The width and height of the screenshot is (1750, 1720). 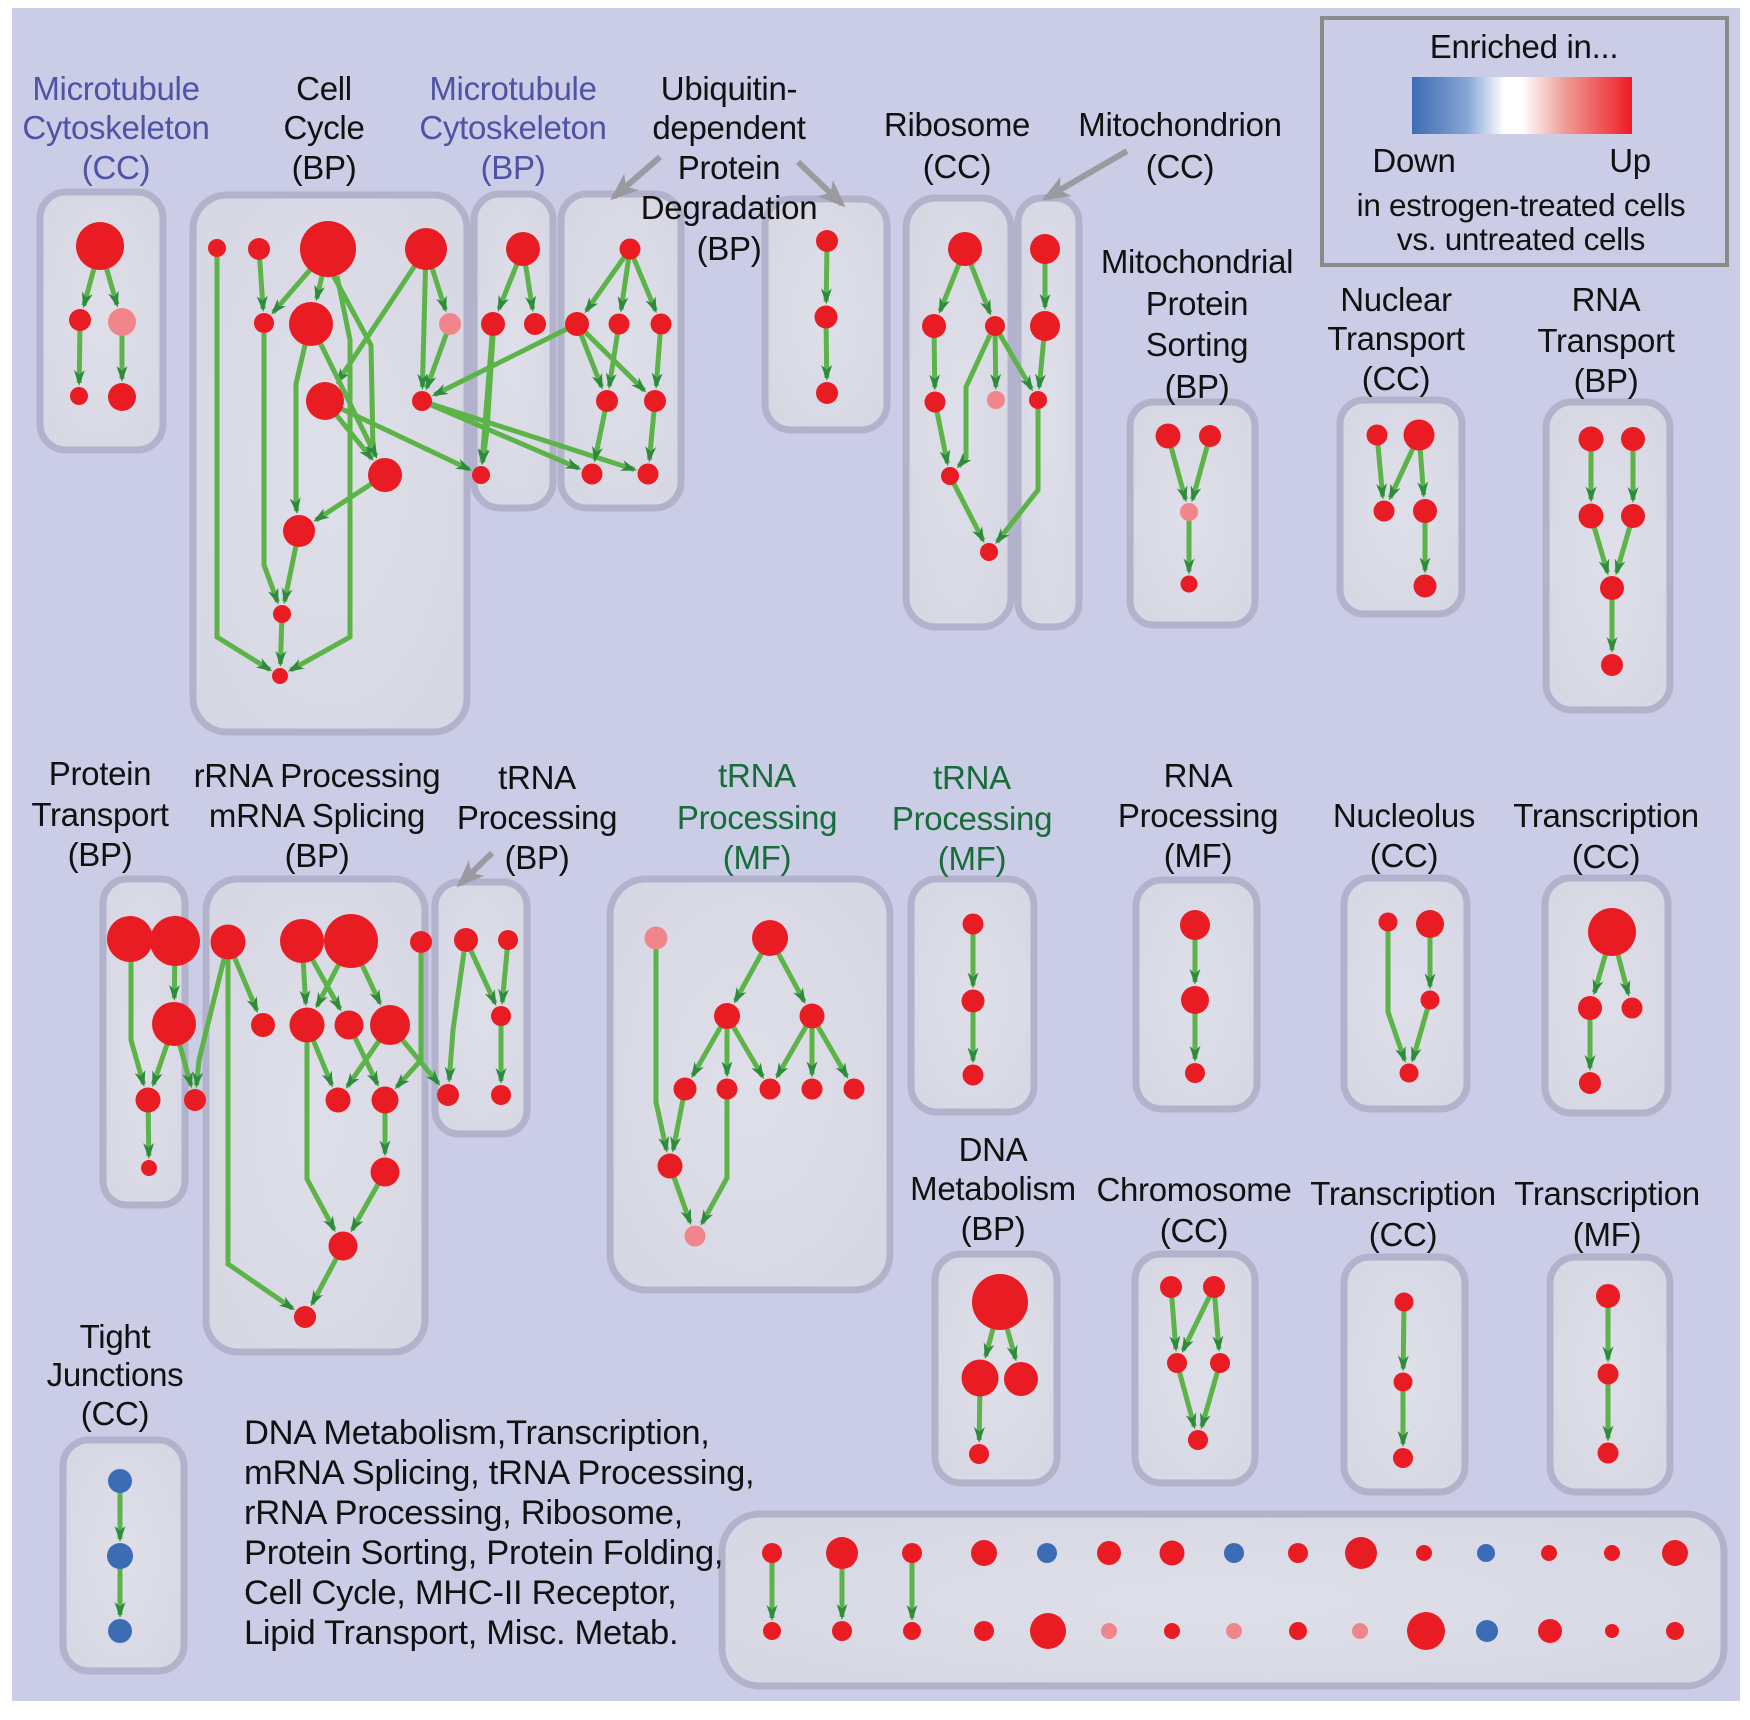 I want to click on svg-text: Chromosome, so click(x=1193, y=1189).